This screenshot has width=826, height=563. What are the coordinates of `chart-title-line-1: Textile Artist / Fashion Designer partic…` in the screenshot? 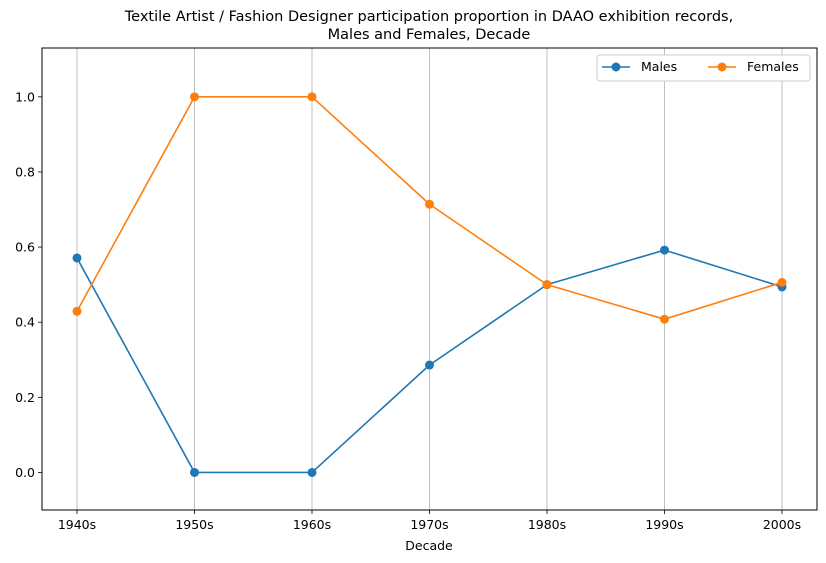 It's located at (428, 17).